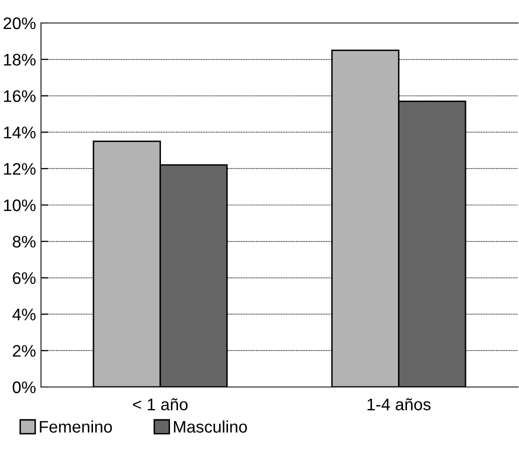 This screenshot has height=451, width=519. Describe the element at coordinates (24, 314) in the screenshot. I see `y-tick-label: 4%` at that location.